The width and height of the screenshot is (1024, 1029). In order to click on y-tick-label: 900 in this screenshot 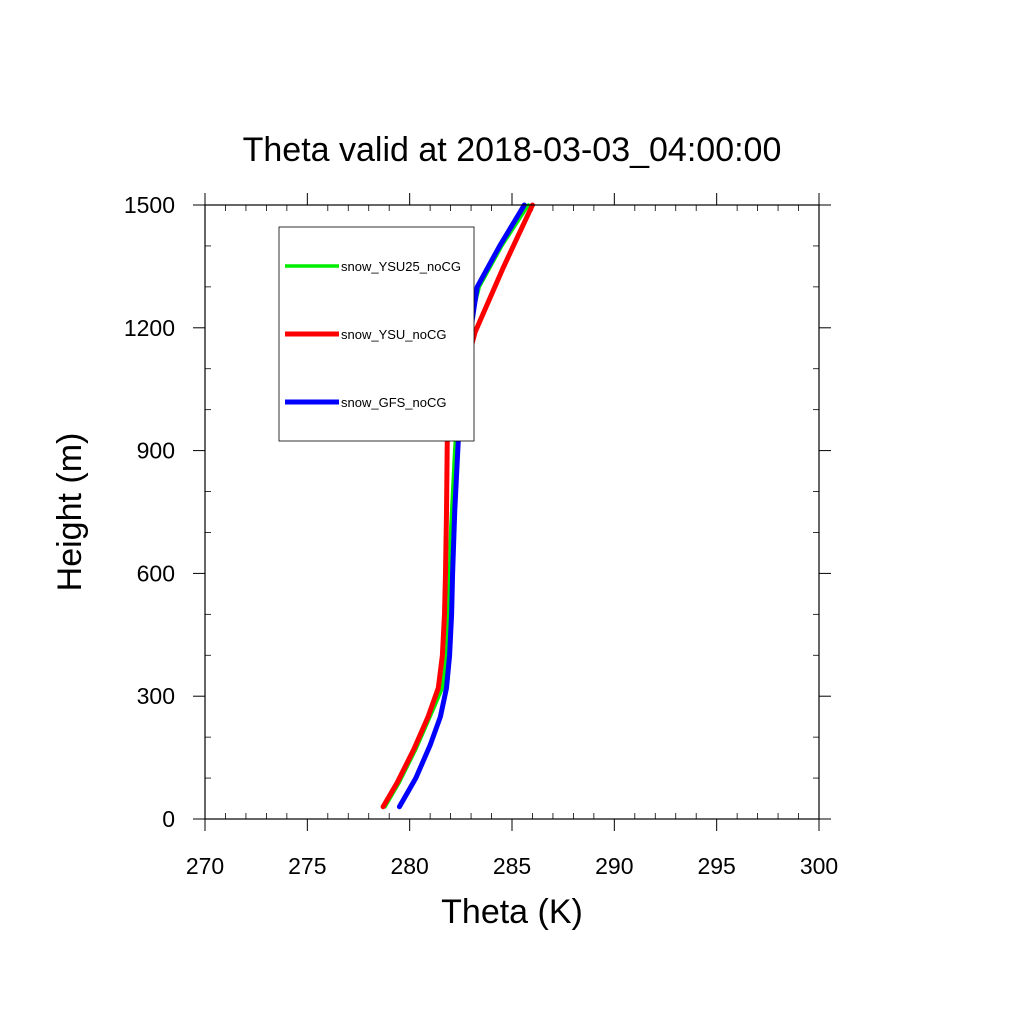, I will do `click(156, 451)`.